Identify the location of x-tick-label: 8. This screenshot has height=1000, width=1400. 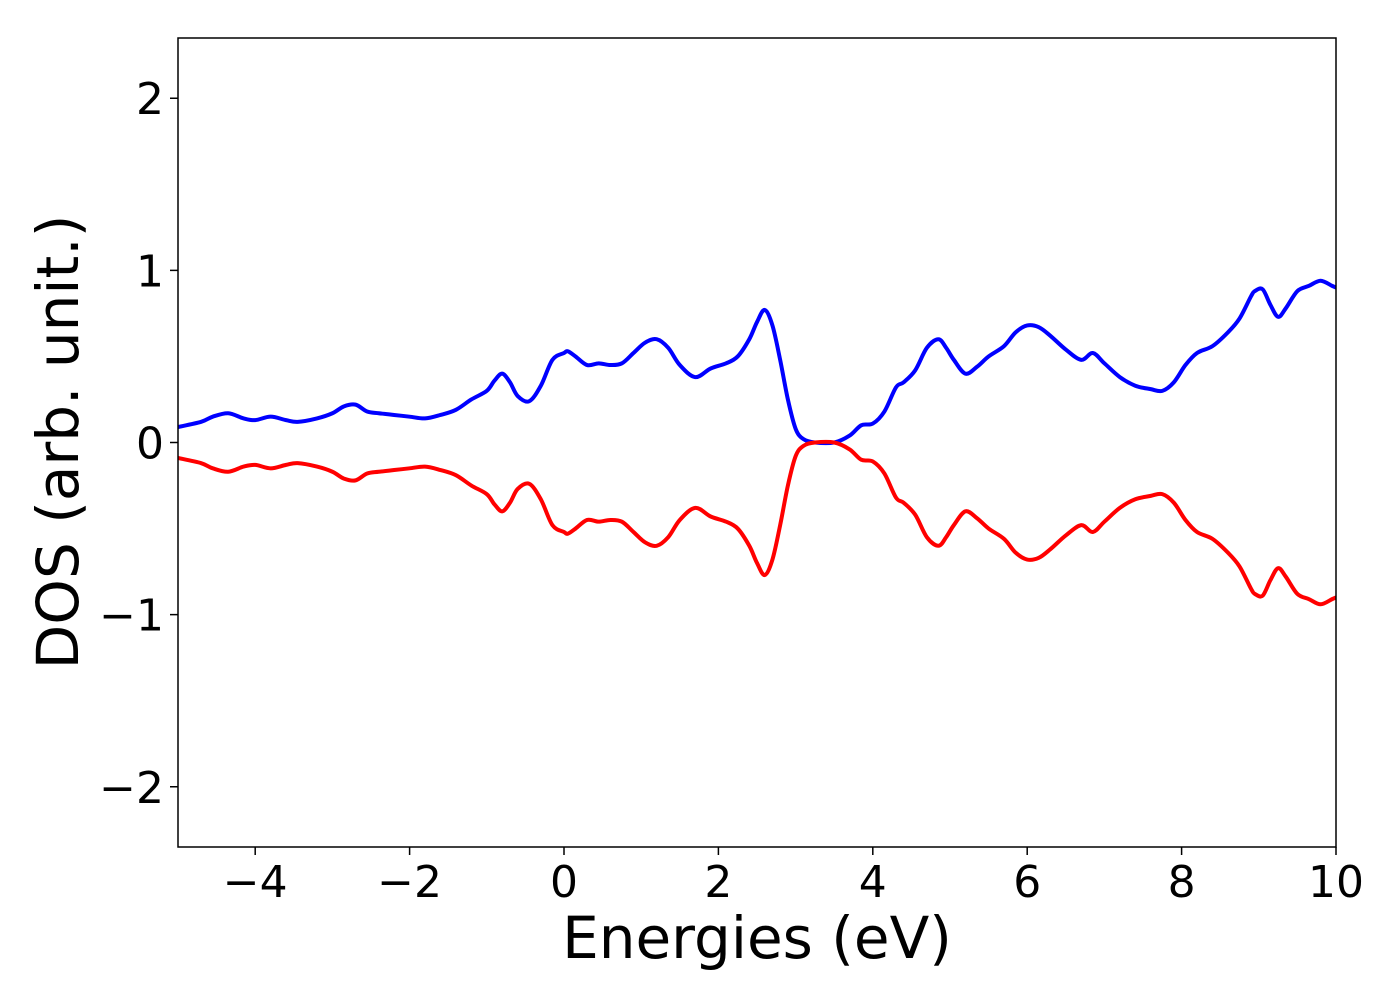
(1182, 882).